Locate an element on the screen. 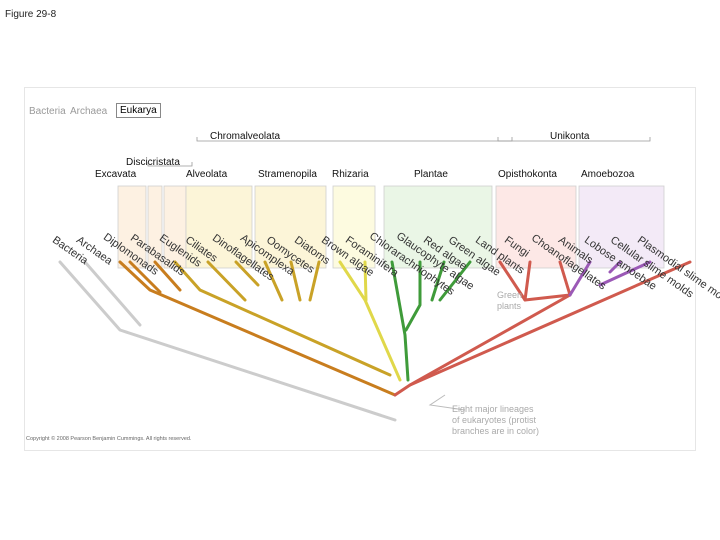  branch-parabasalids is located at coordinates (145, 277).